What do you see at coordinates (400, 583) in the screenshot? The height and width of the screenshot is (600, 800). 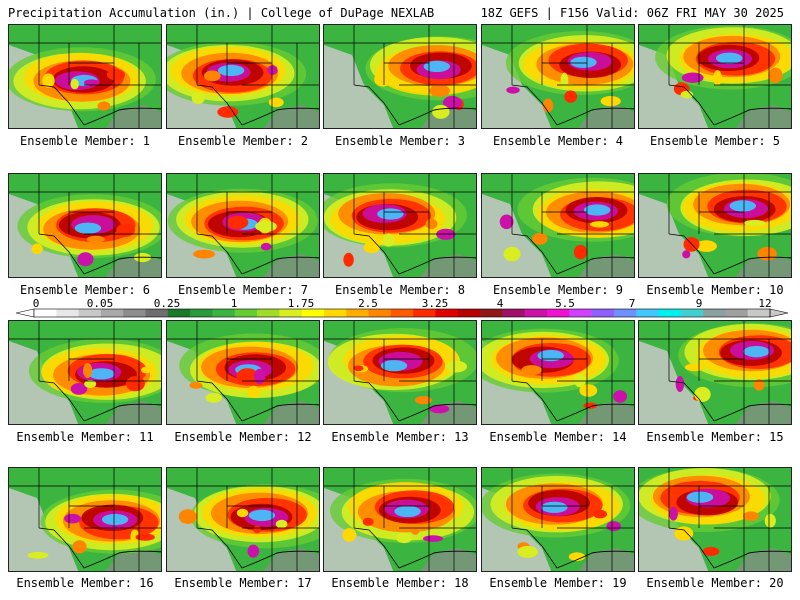 I see `ensemble-member-label: Ensemble Member: 18` at bounding box center [400, 583].